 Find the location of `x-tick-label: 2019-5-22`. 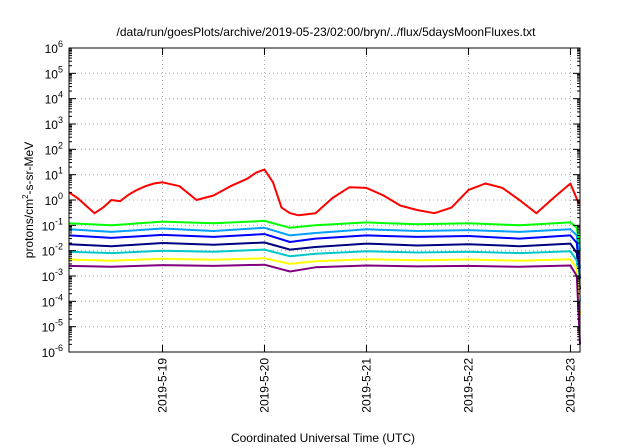

x-tick-label: 2019-5-22 is located at coordinates (468, 385).